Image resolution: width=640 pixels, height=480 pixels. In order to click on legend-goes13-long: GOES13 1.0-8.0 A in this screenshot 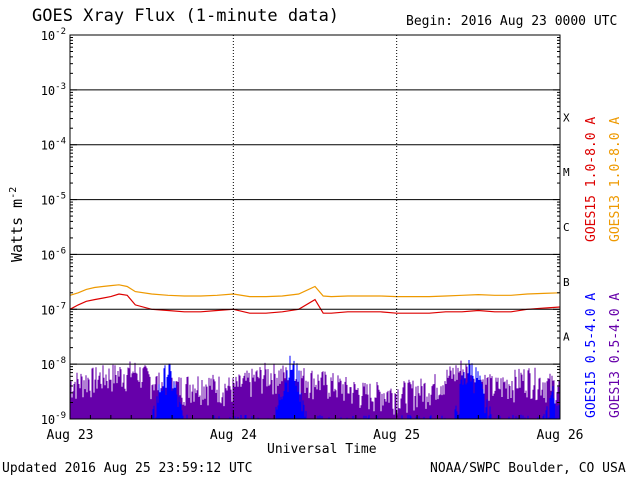, I will do `click(615, 179)`.